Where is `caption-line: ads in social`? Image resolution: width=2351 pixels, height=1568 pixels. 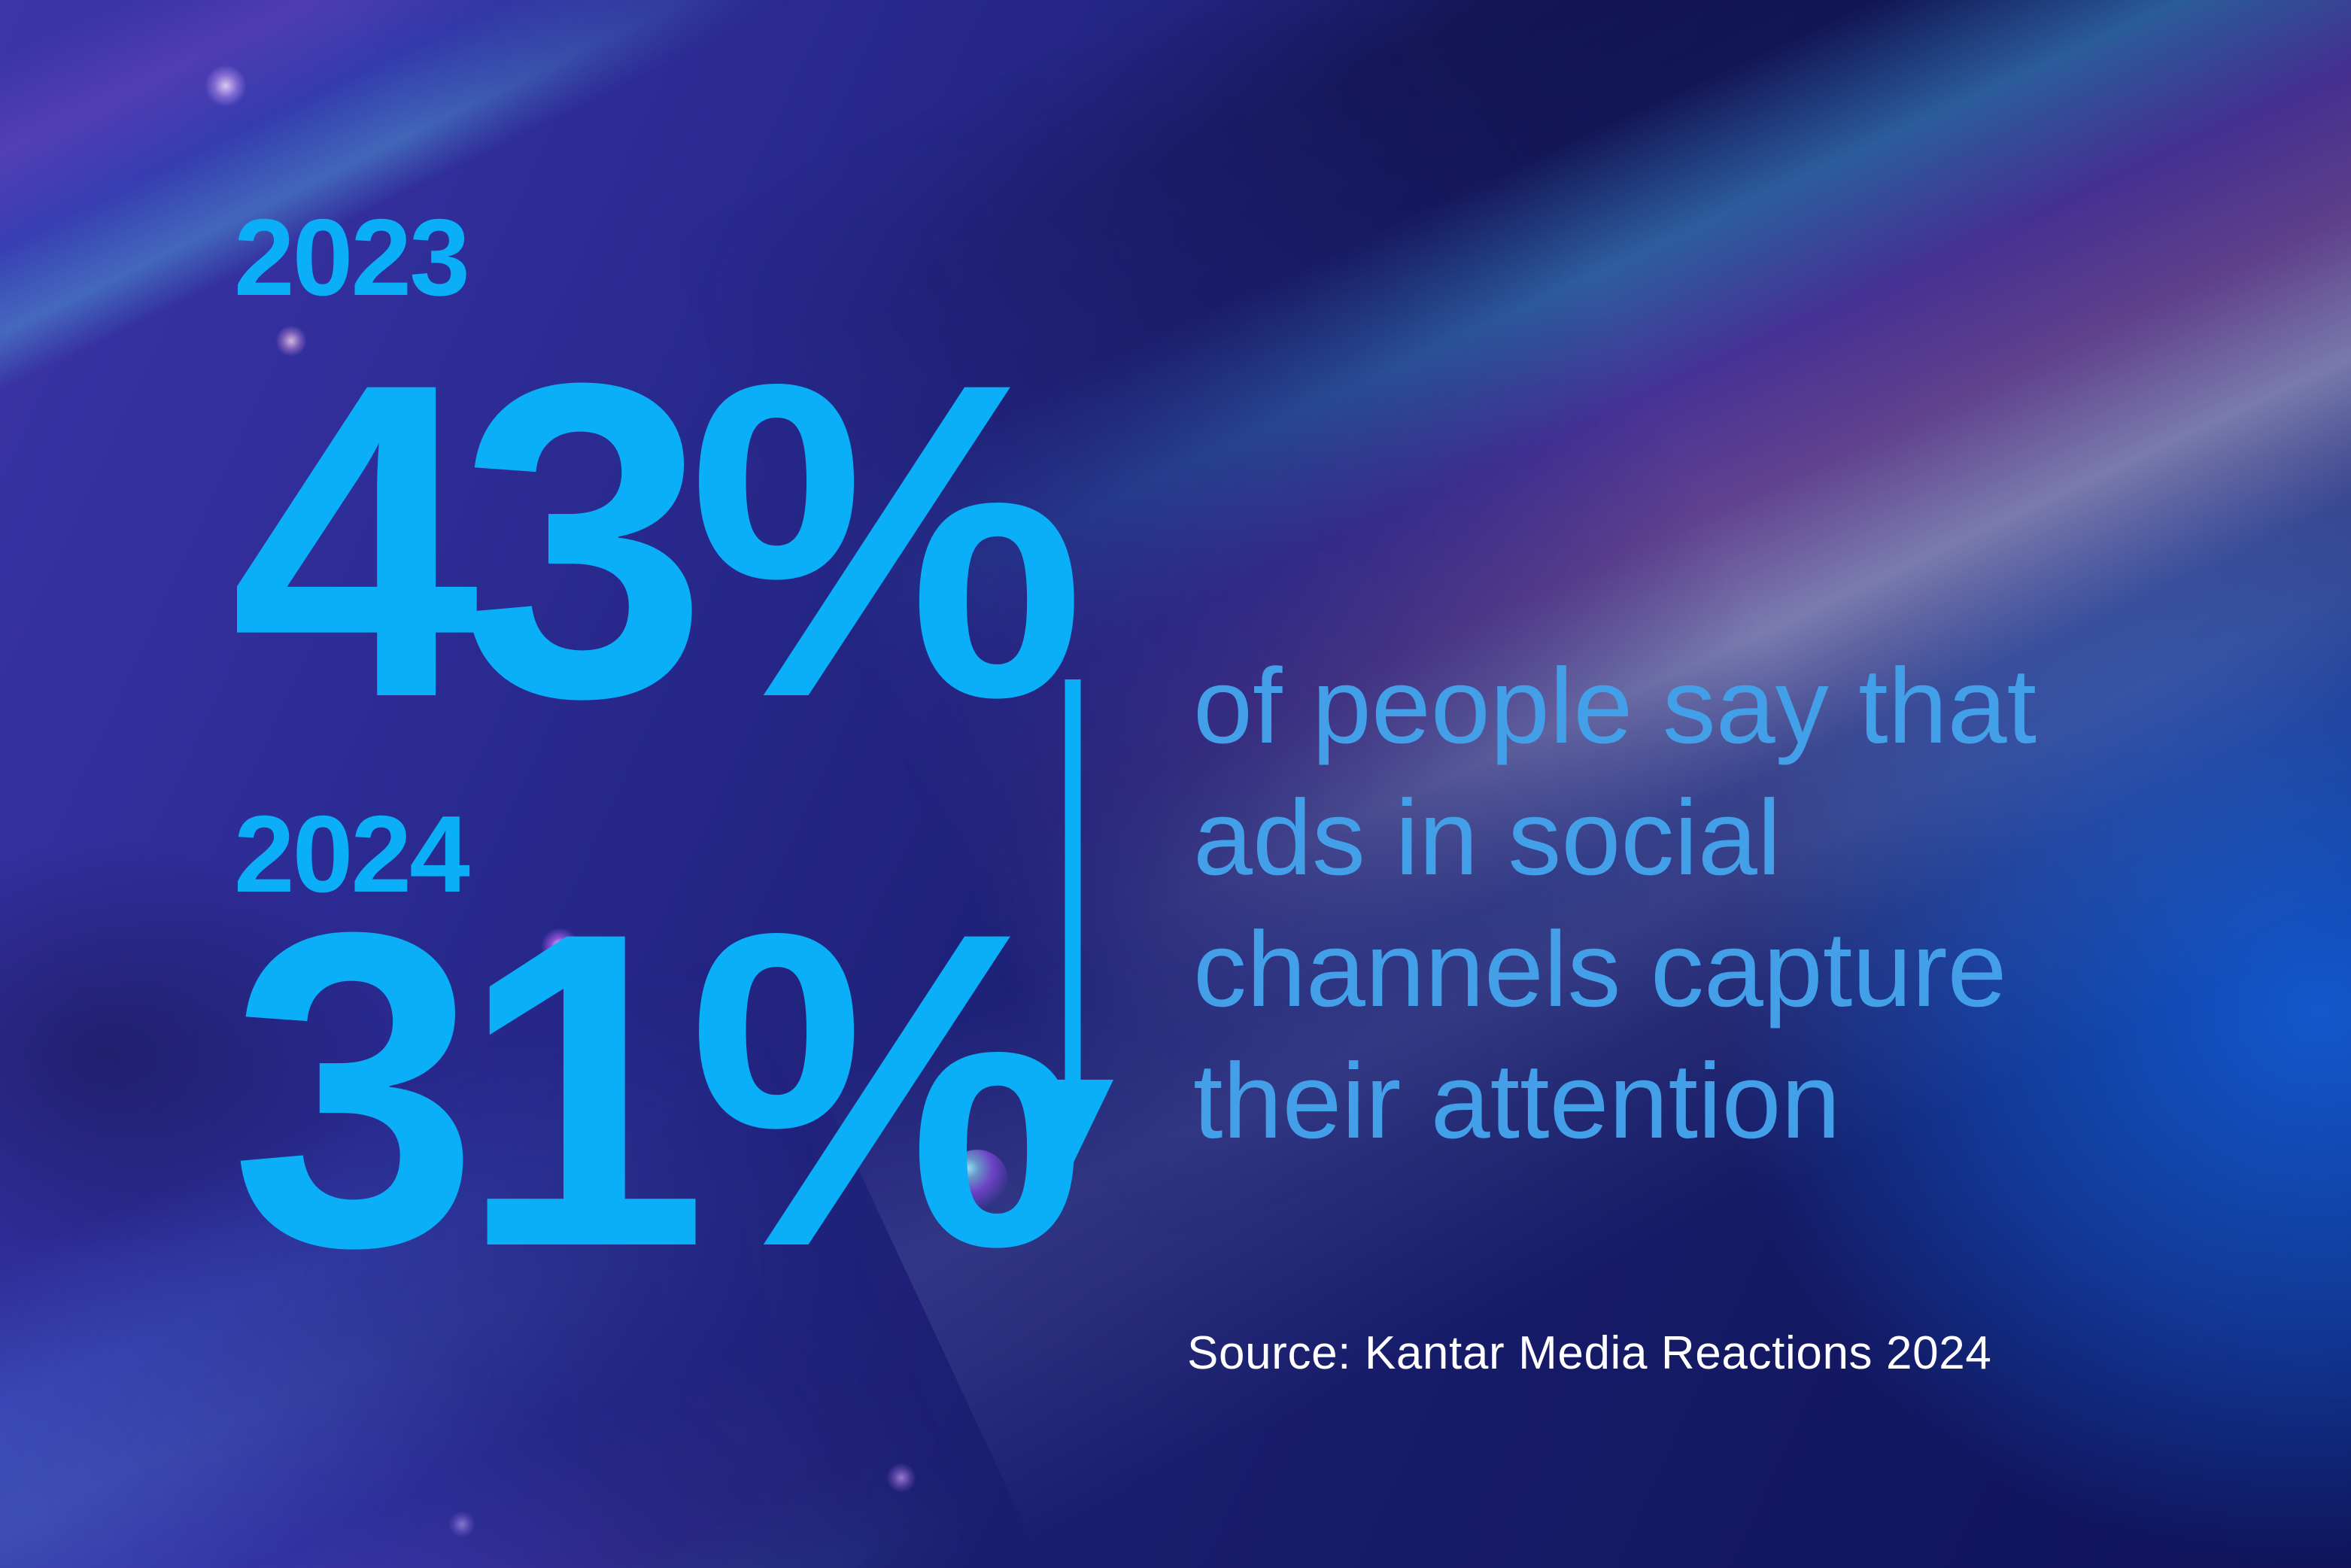 caption-line: ads in social is located at coordinates (1487, 838).